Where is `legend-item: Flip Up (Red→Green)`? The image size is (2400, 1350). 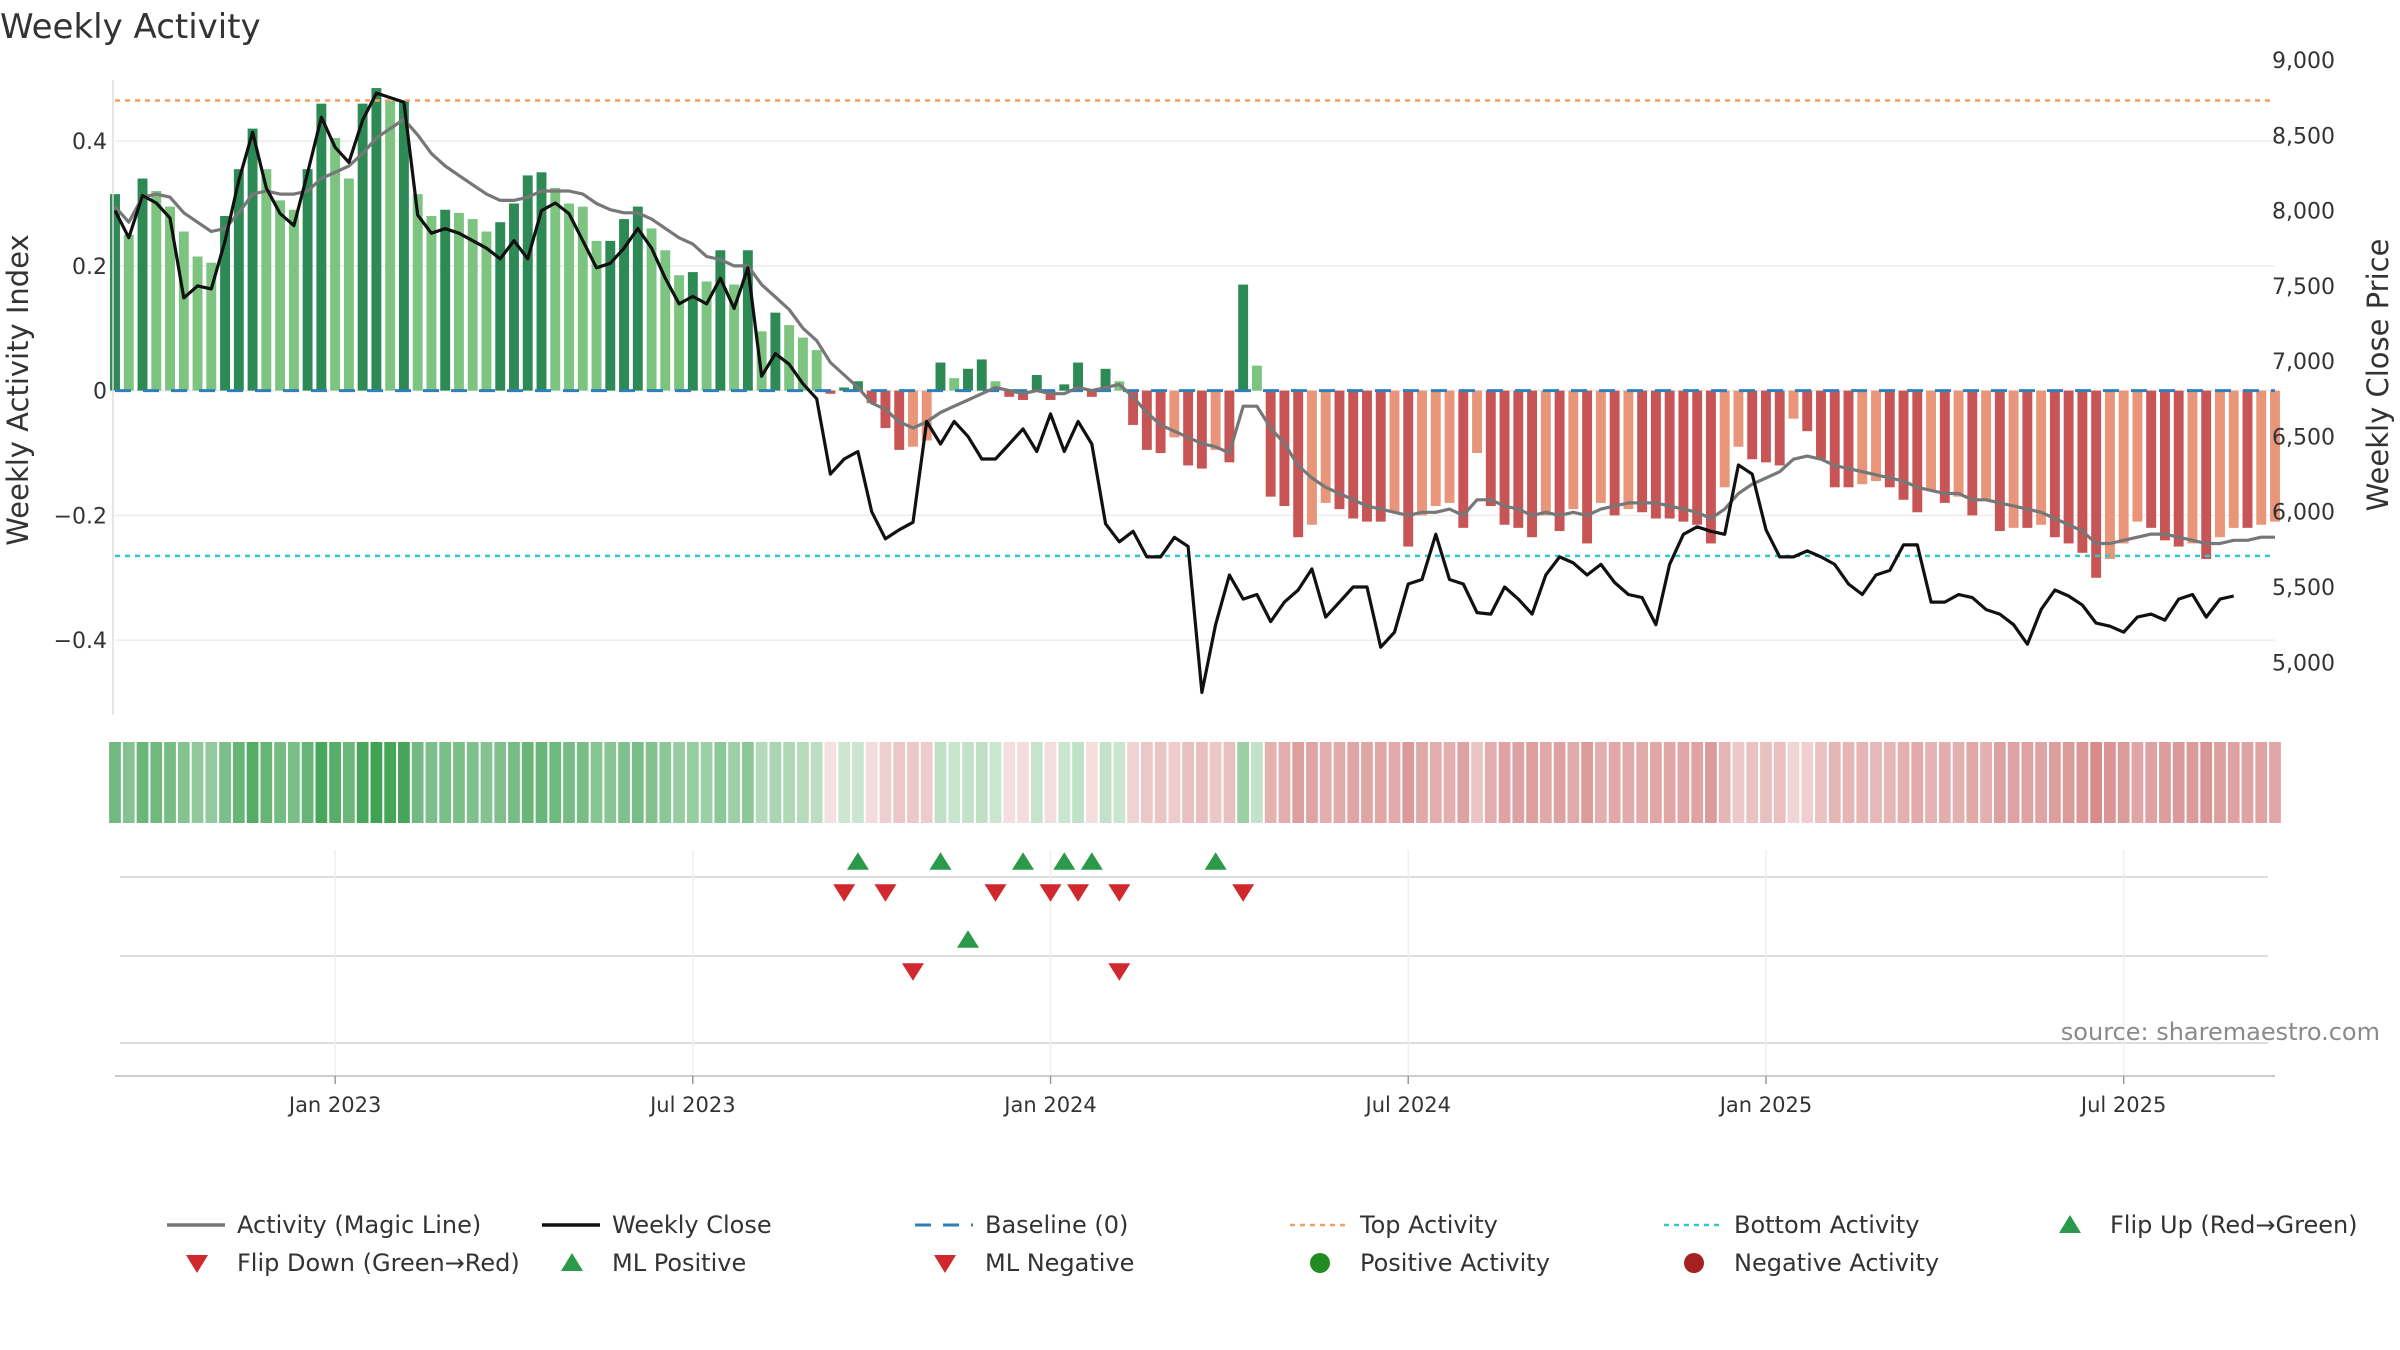 legend-item: Flip Up (Red→Green) is located at coordinates (2208, 1225).